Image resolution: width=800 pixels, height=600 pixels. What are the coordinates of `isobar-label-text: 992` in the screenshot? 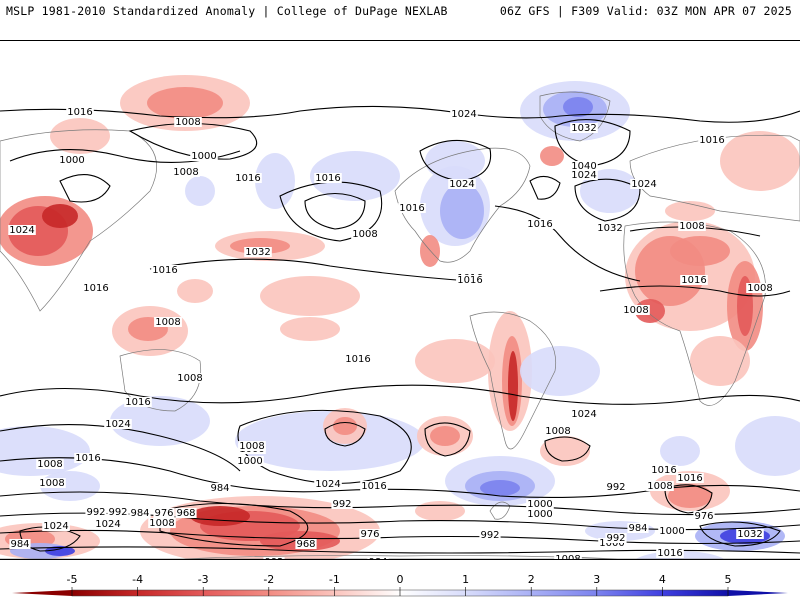 It's located at (615, 487).